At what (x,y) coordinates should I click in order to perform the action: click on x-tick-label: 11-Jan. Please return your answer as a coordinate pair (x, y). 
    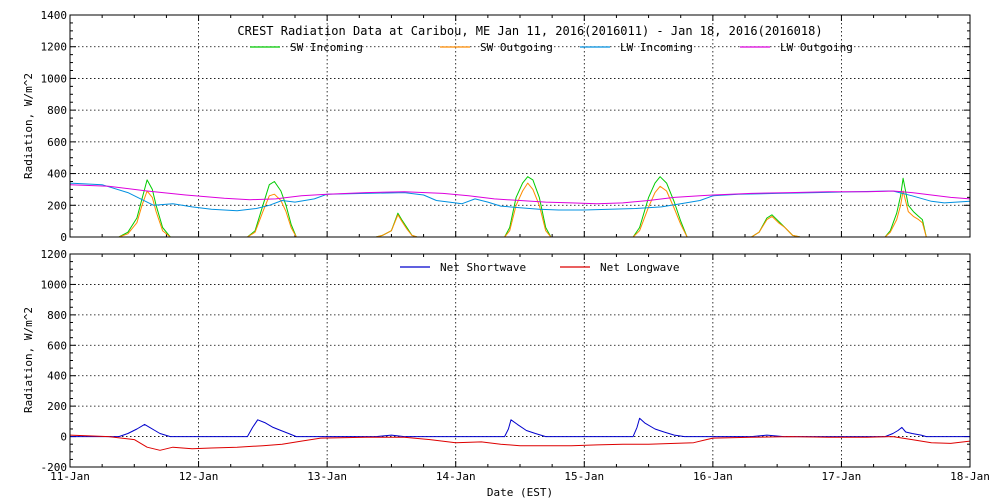
    Looking at the image, I should click on (70, 476).